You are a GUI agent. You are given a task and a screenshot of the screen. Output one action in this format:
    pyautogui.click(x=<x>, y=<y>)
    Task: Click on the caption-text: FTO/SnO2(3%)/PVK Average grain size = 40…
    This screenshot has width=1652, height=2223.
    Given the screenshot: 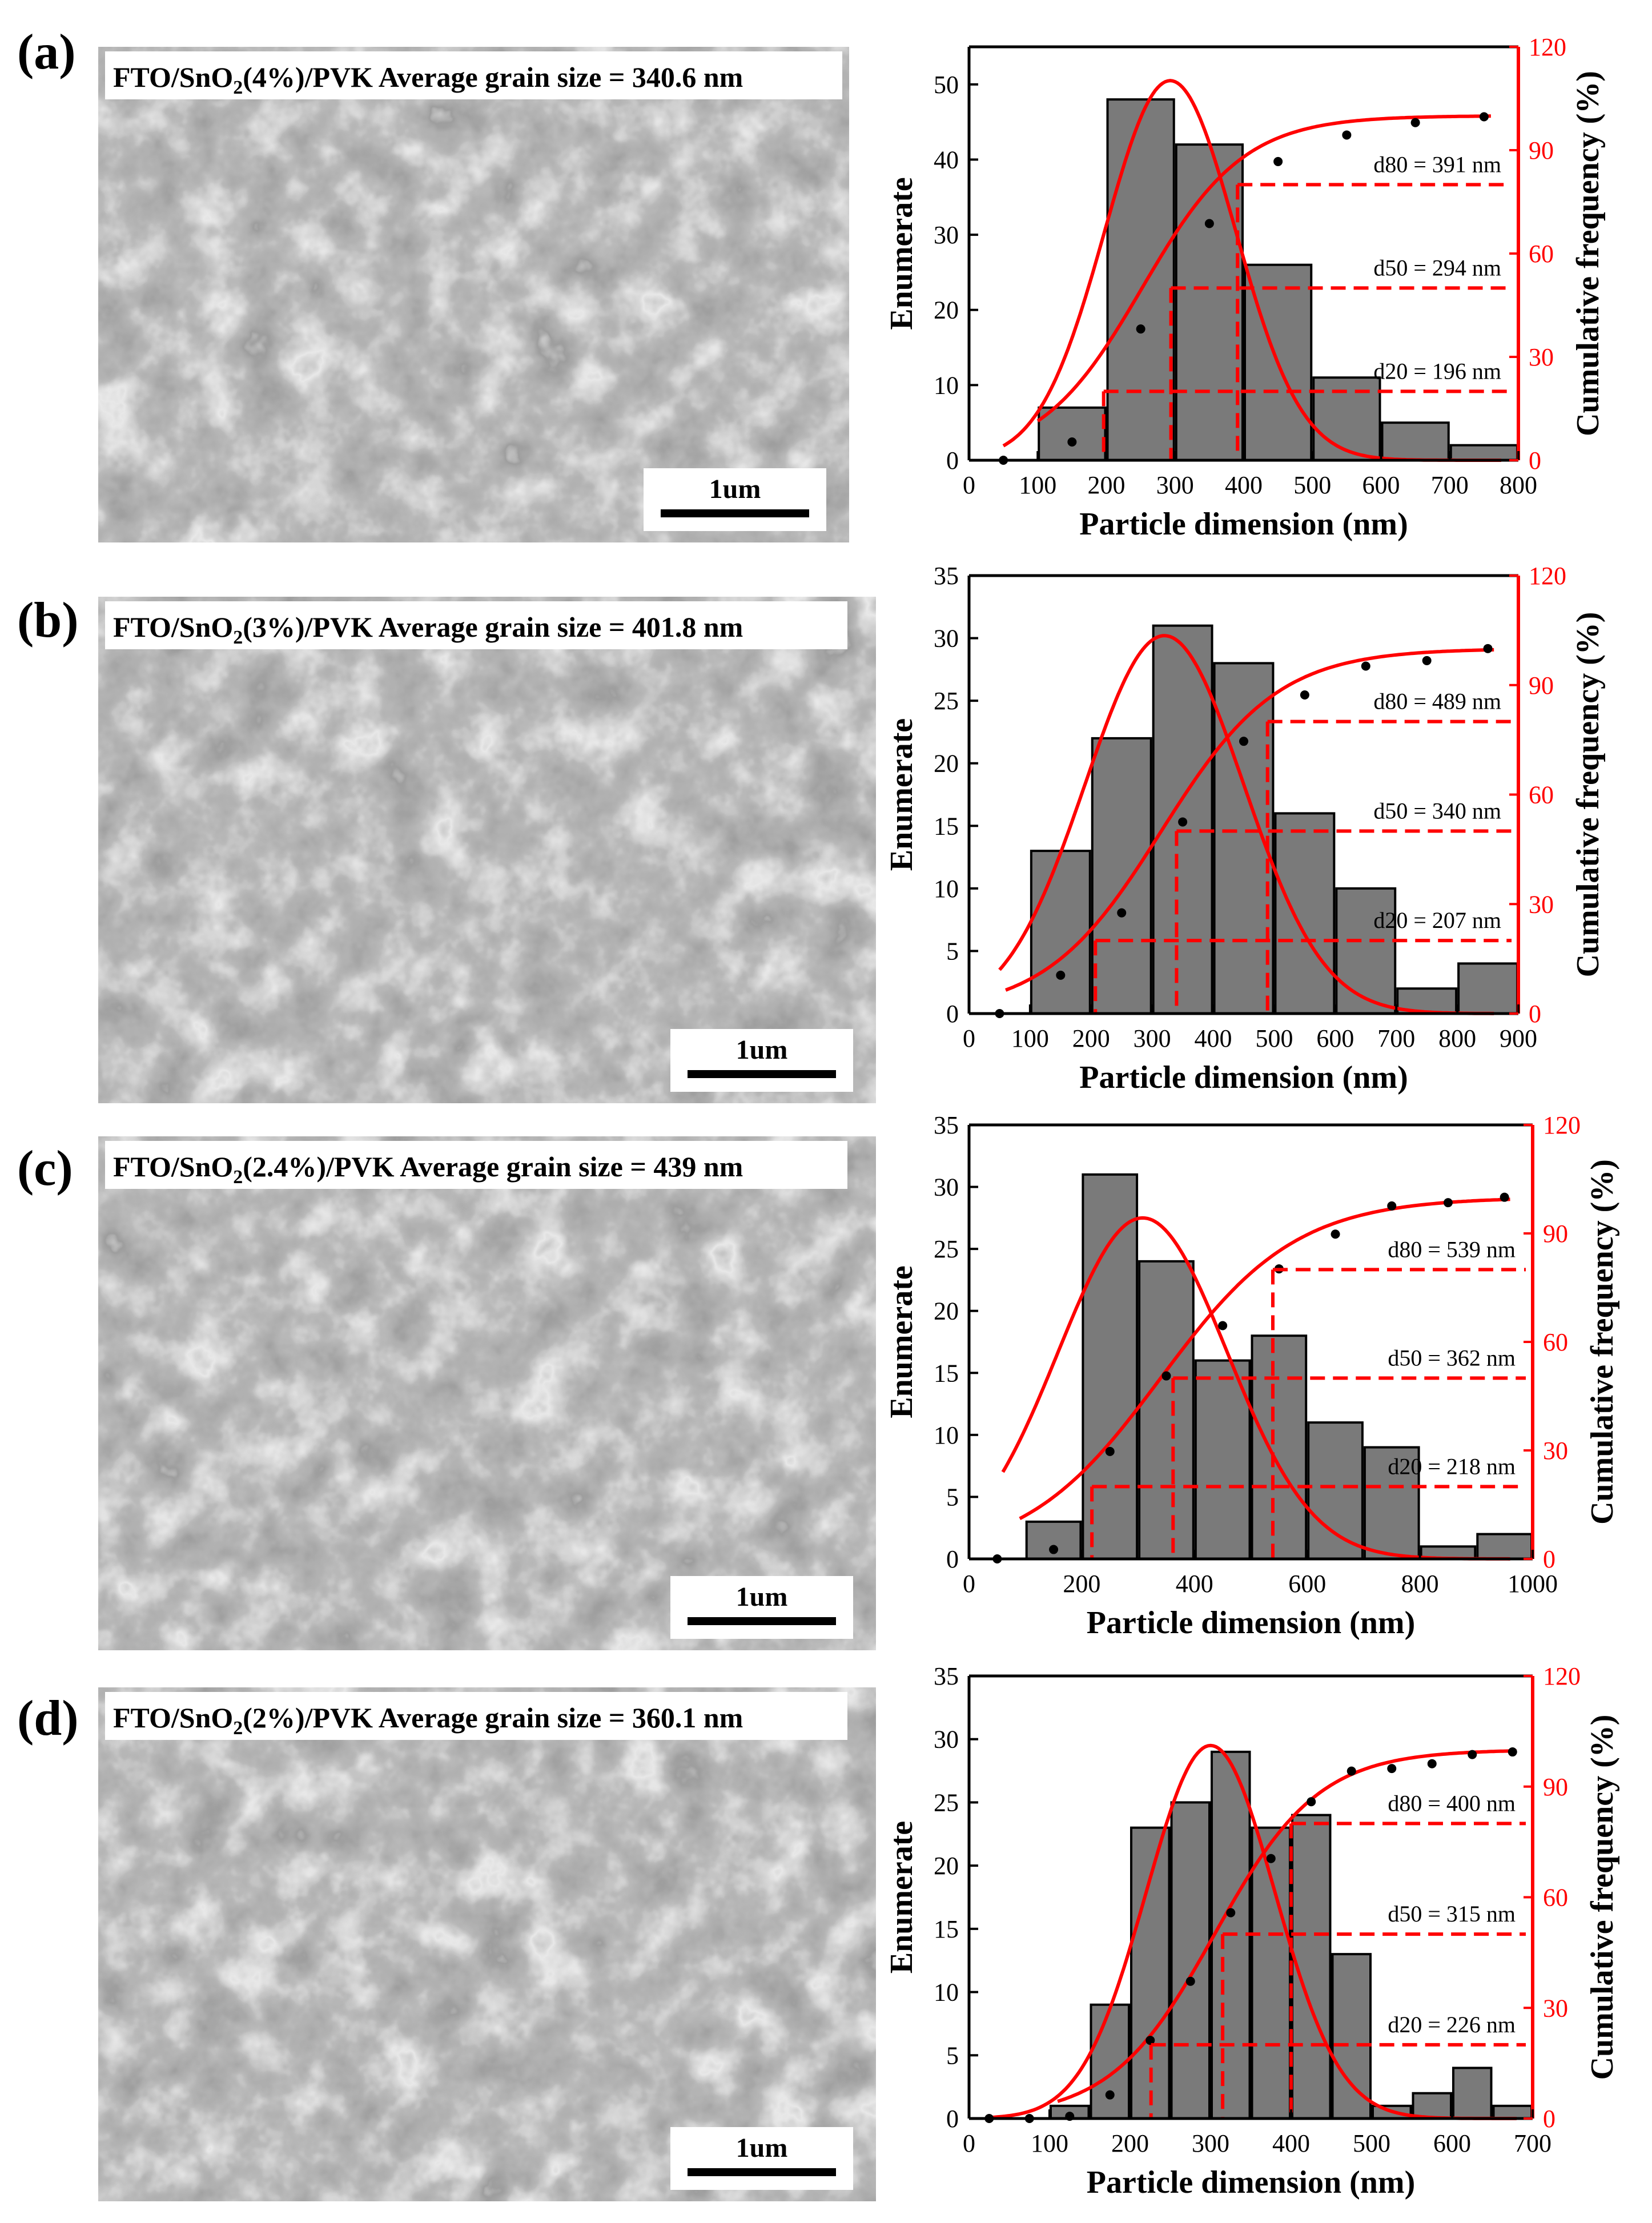 What is the action you would take?
    pyautogui.click(x=428, y=629)
    